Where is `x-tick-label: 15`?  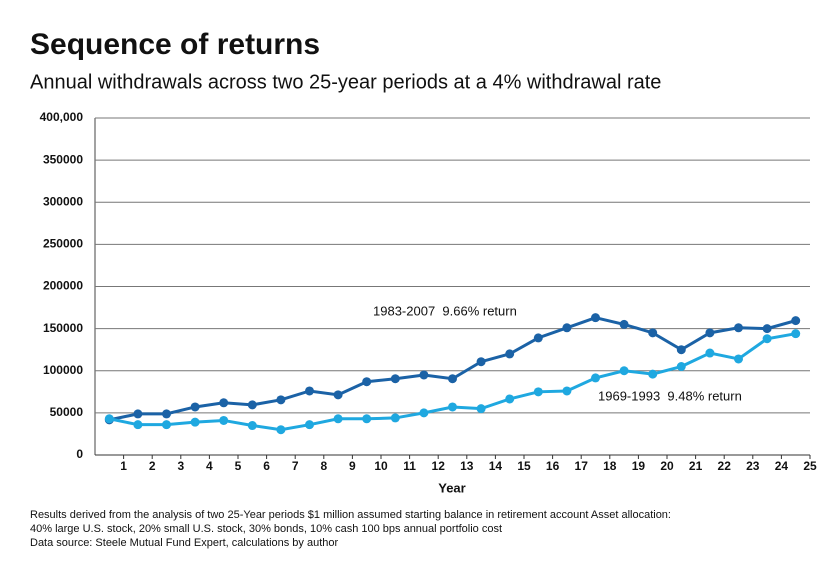 x-tick-label: 15 is located at coordinates (524, 466).